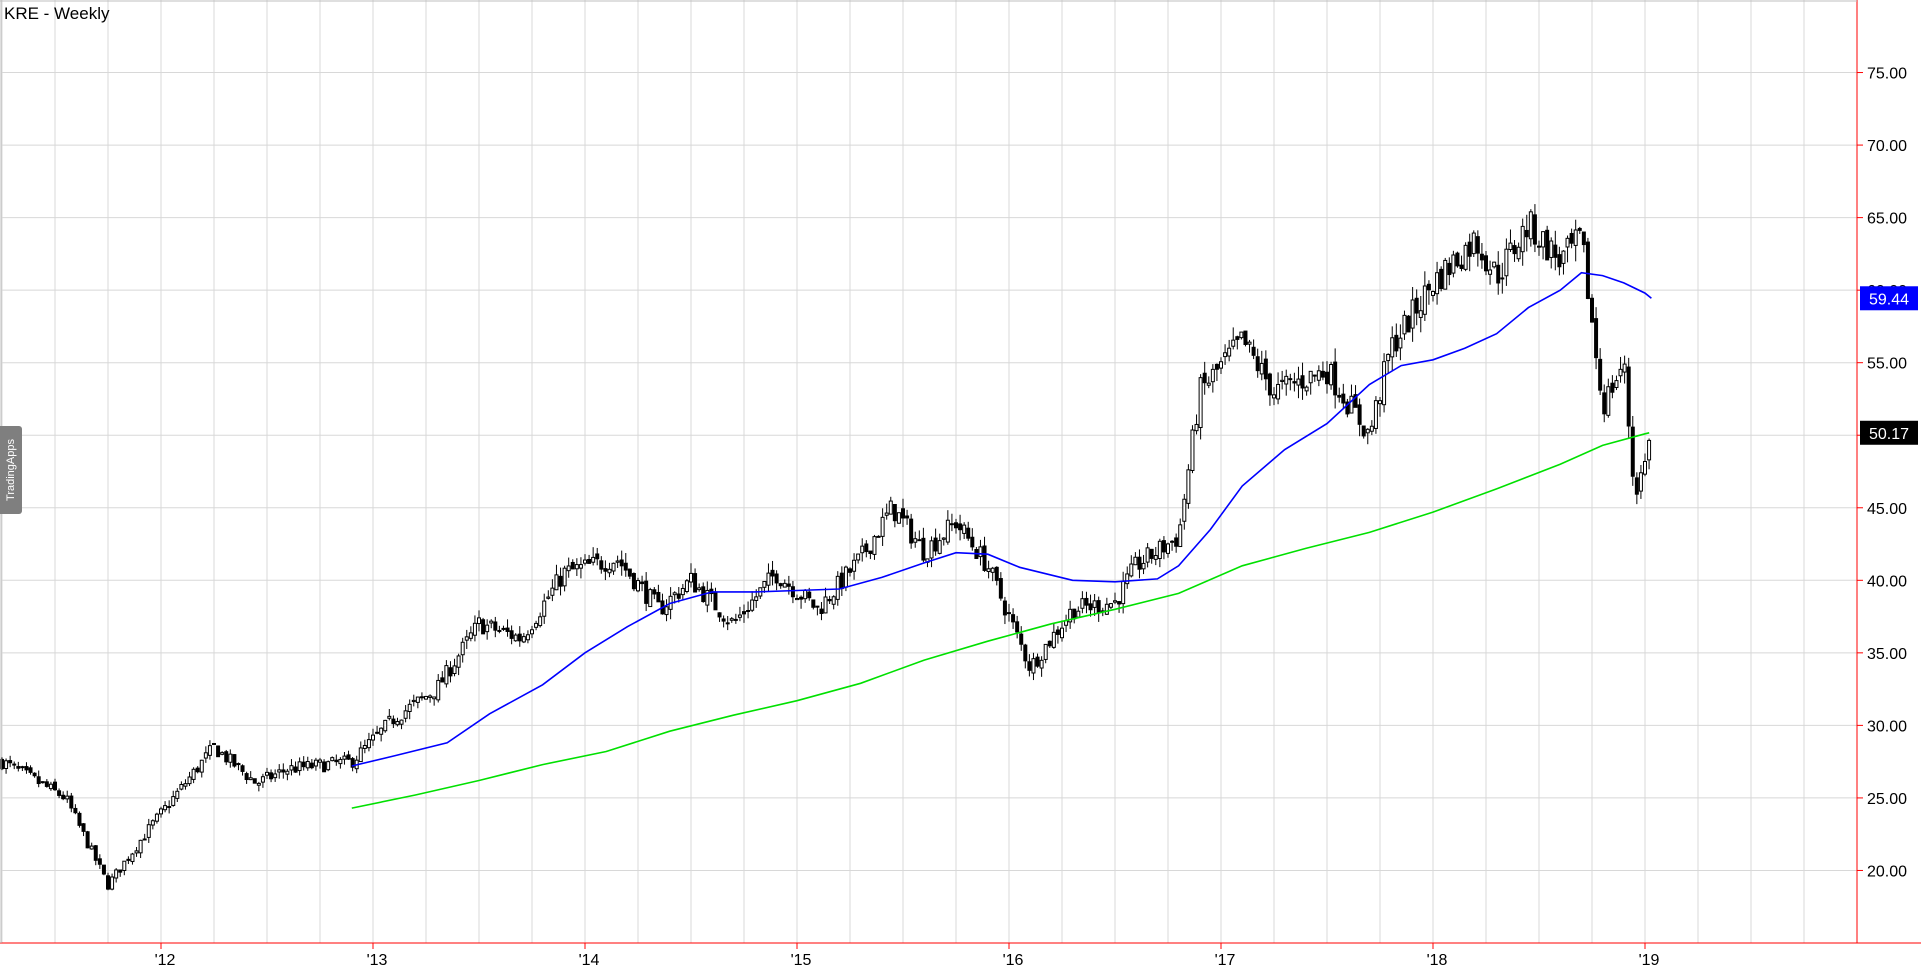  Describe the element at coordinates (11, 470) in the screenshot. I see `watermark-badge: TradingApps` at that location.